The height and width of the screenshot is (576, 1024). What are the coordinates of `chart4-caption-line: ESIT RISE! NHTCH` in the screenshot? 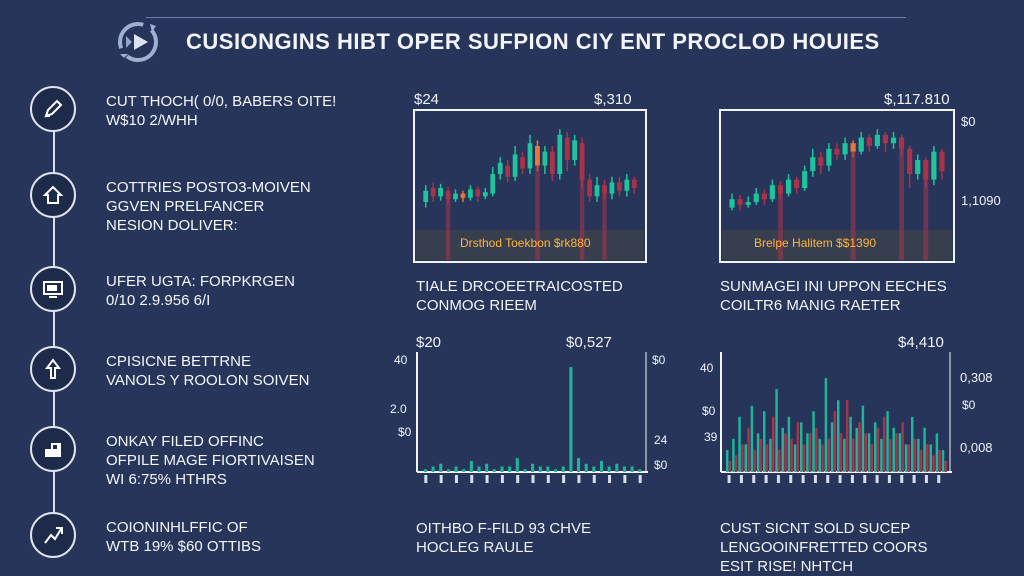 It's located at (787, 566).